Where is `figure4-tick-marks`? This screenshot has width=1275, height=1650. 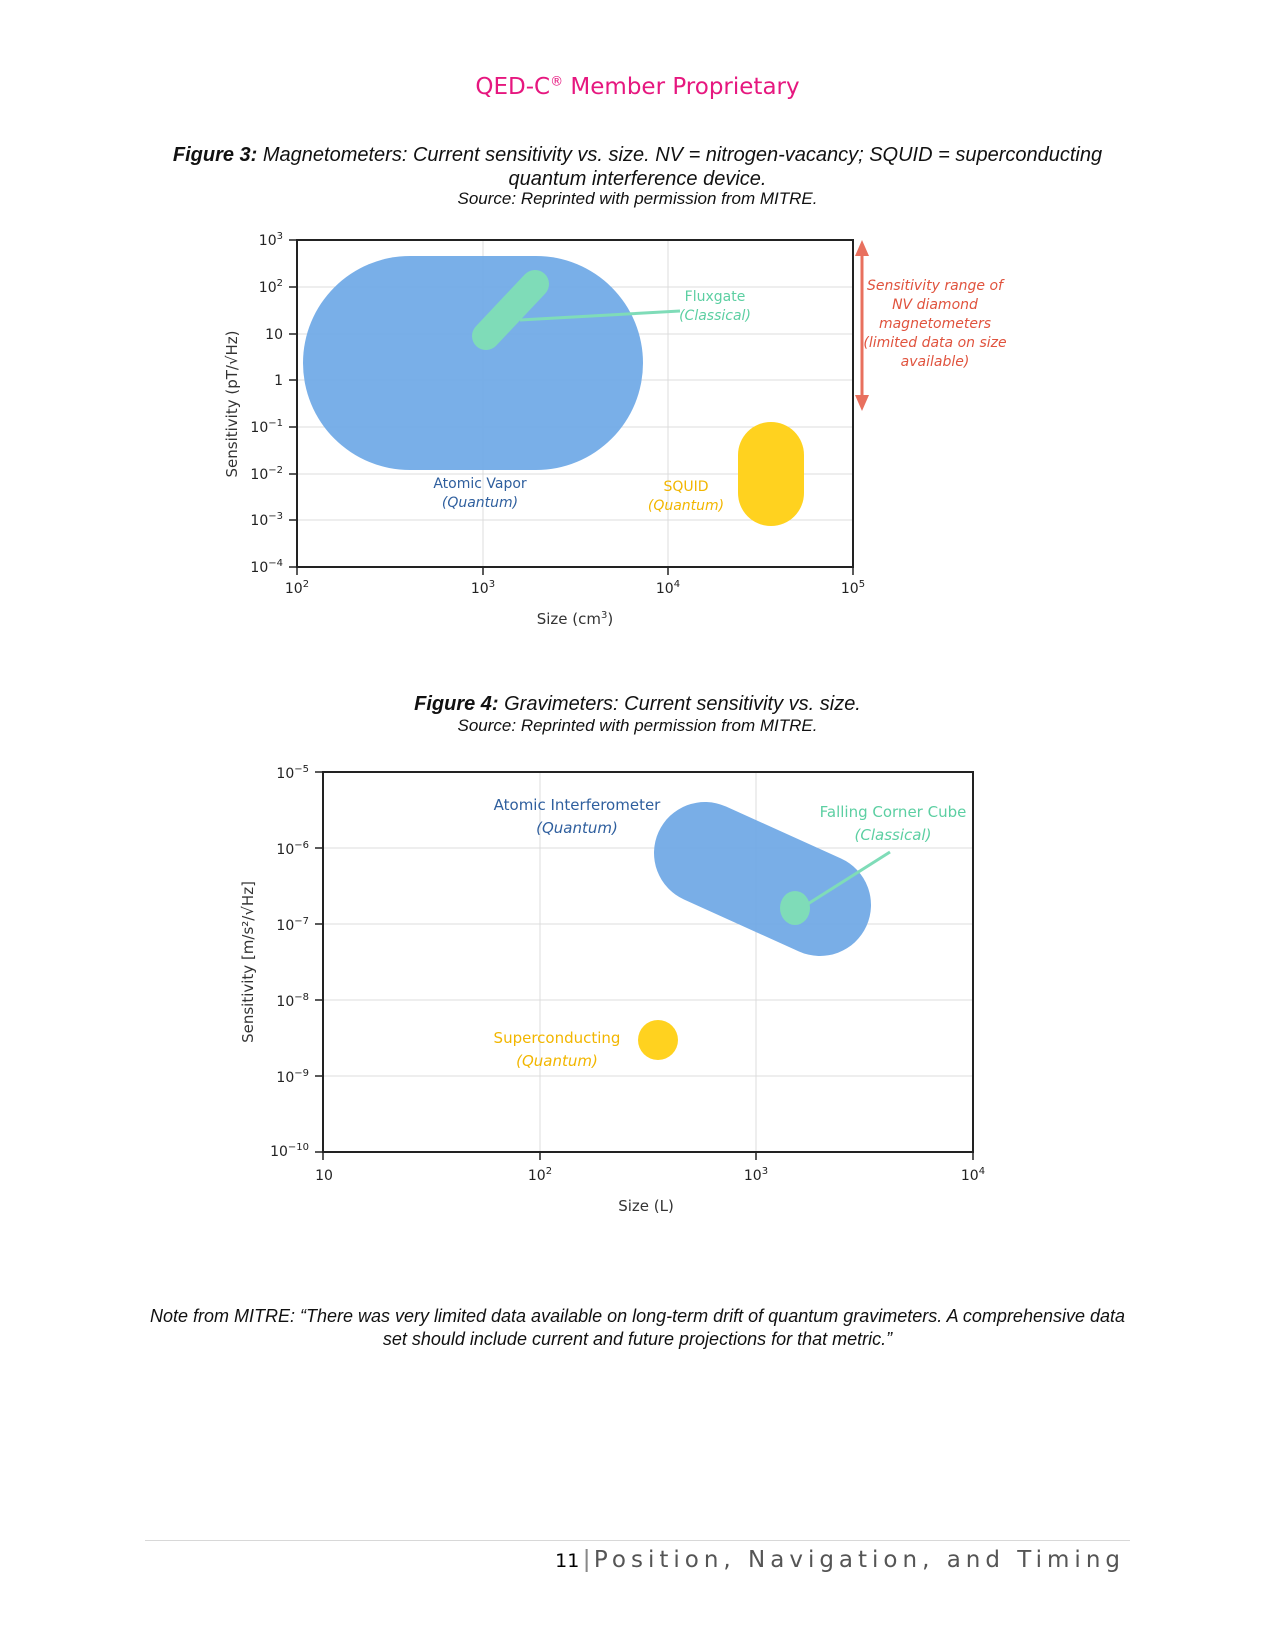 figure4-tick-marks is located at coordinates (644, 965).